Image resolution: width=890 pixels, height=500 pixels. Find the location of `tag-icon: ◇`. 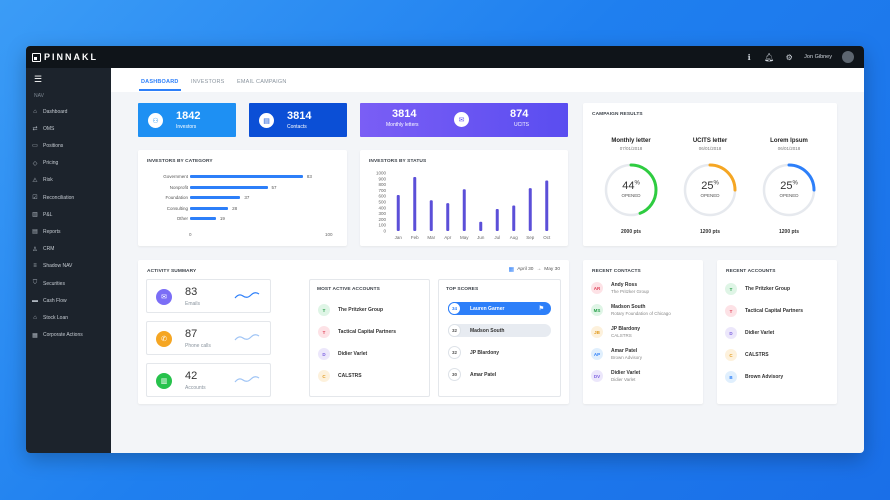

tag-icon: ◇ is located at coordinates (35, 163).